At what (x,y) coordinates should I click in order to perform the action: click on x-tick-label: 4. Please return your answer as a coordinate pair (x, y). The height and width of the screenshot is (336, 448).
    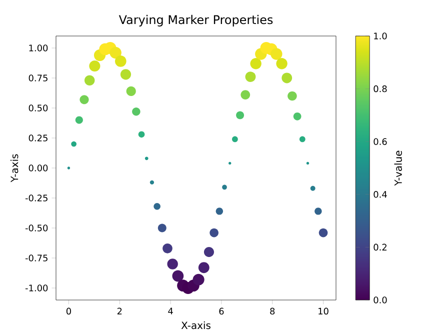
    Looking at the image, I should click on (170, 311).